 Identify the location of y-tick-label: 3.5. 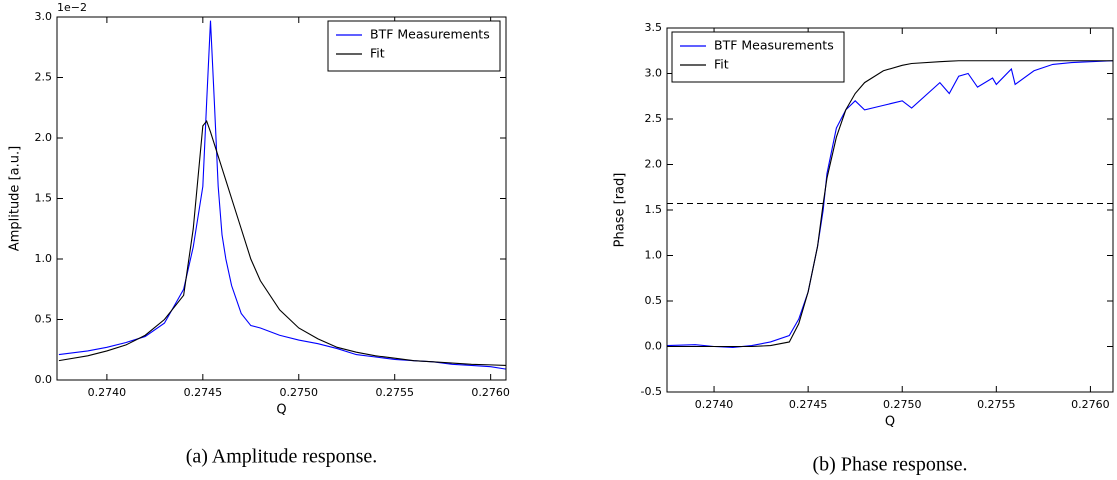
(654, 27).